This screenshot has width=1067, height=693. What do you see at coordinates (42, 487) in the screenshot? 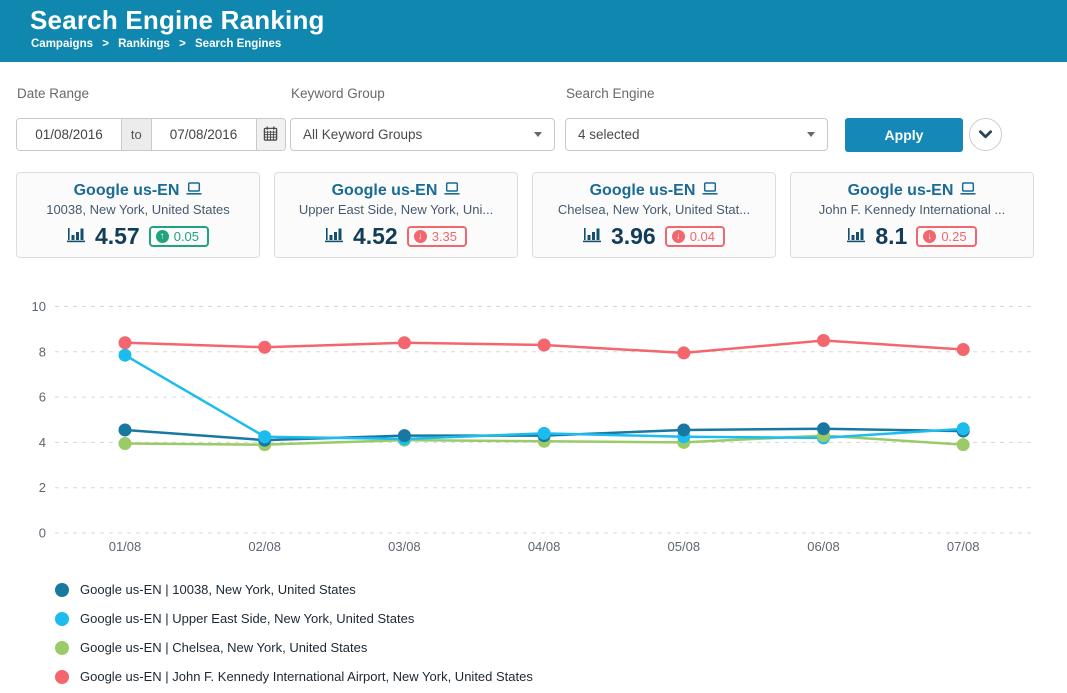
I see `y-tick-label: 2` at bounding box center [42, 487].